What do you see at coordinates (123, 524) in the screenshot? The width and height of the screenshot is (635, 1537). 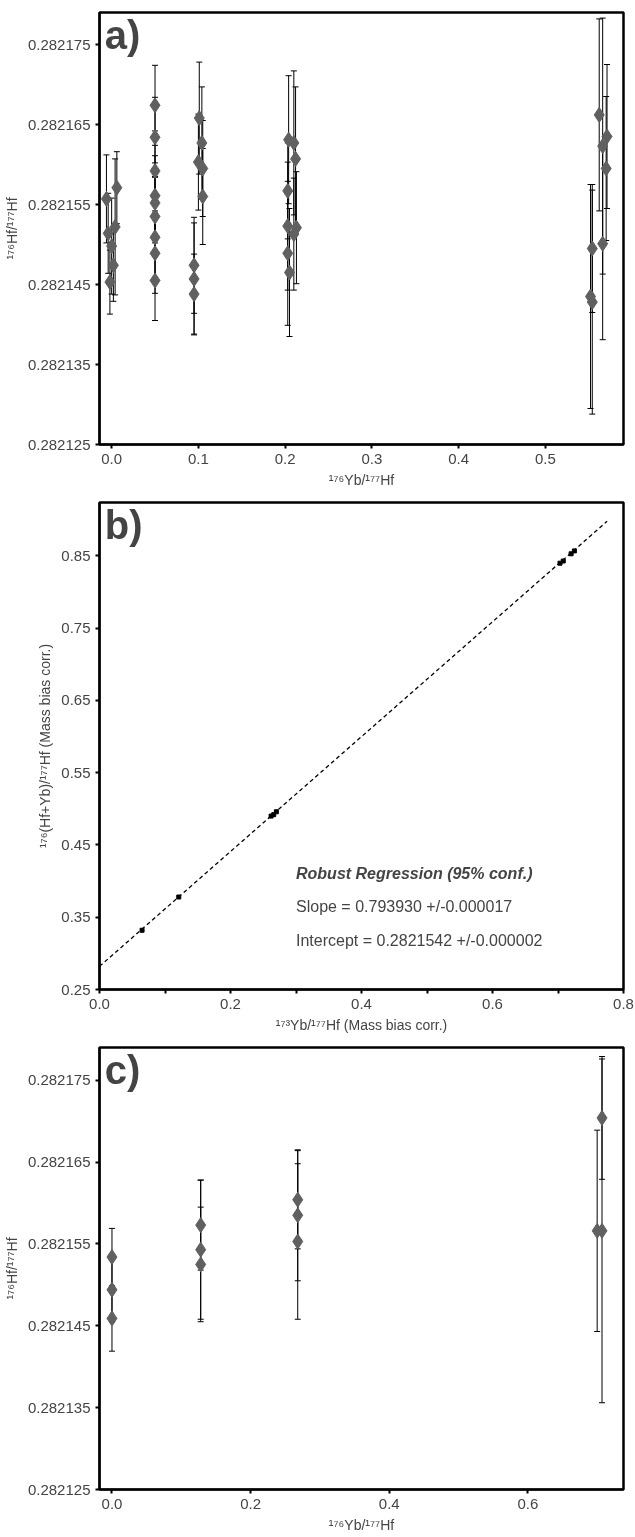 I see `chart-title: b)` at bounding box center [123, 524].